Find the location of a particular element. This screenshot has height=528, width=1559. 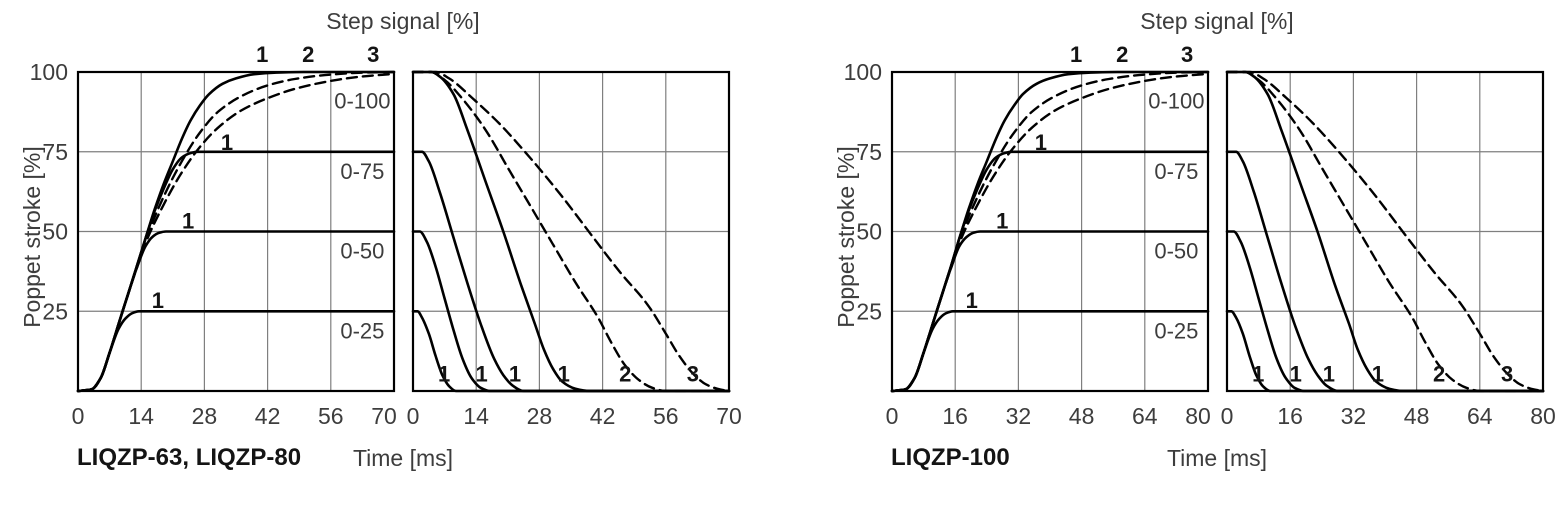

fall-x-tick-label: 28 is located at coordinates (540, 416).